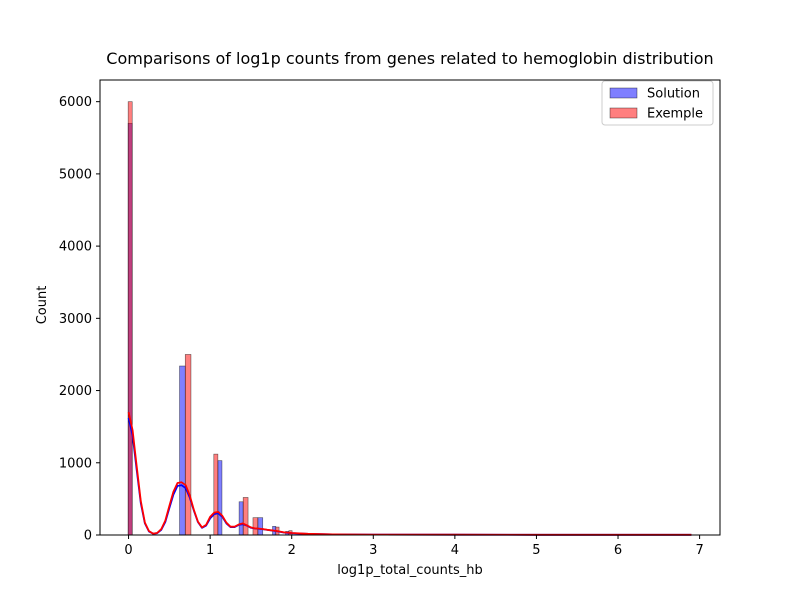  I want to click on x-tick-label: 2, so click(292, 550).